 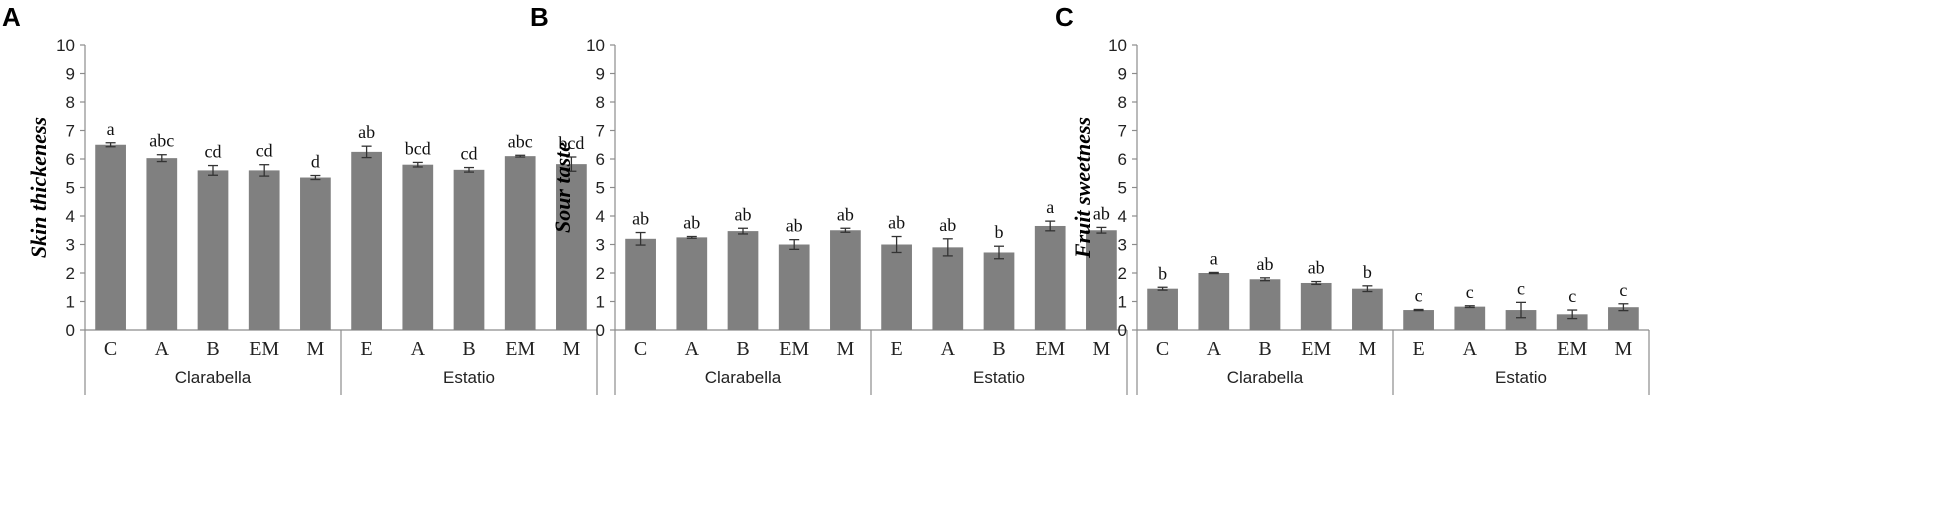 What do you see at coordinates (1064, 17) in the screenshot?
I see `panel-letter: C` at bounding box center [1064, 17].